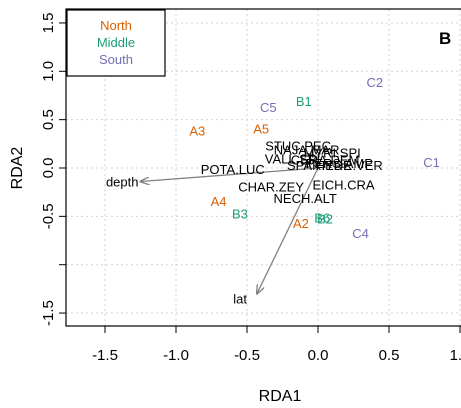  What do you see at coordinates (455, 355) in the screenshot?
I see `x-tick-label: 1.0` at bounding box center [455, 355].